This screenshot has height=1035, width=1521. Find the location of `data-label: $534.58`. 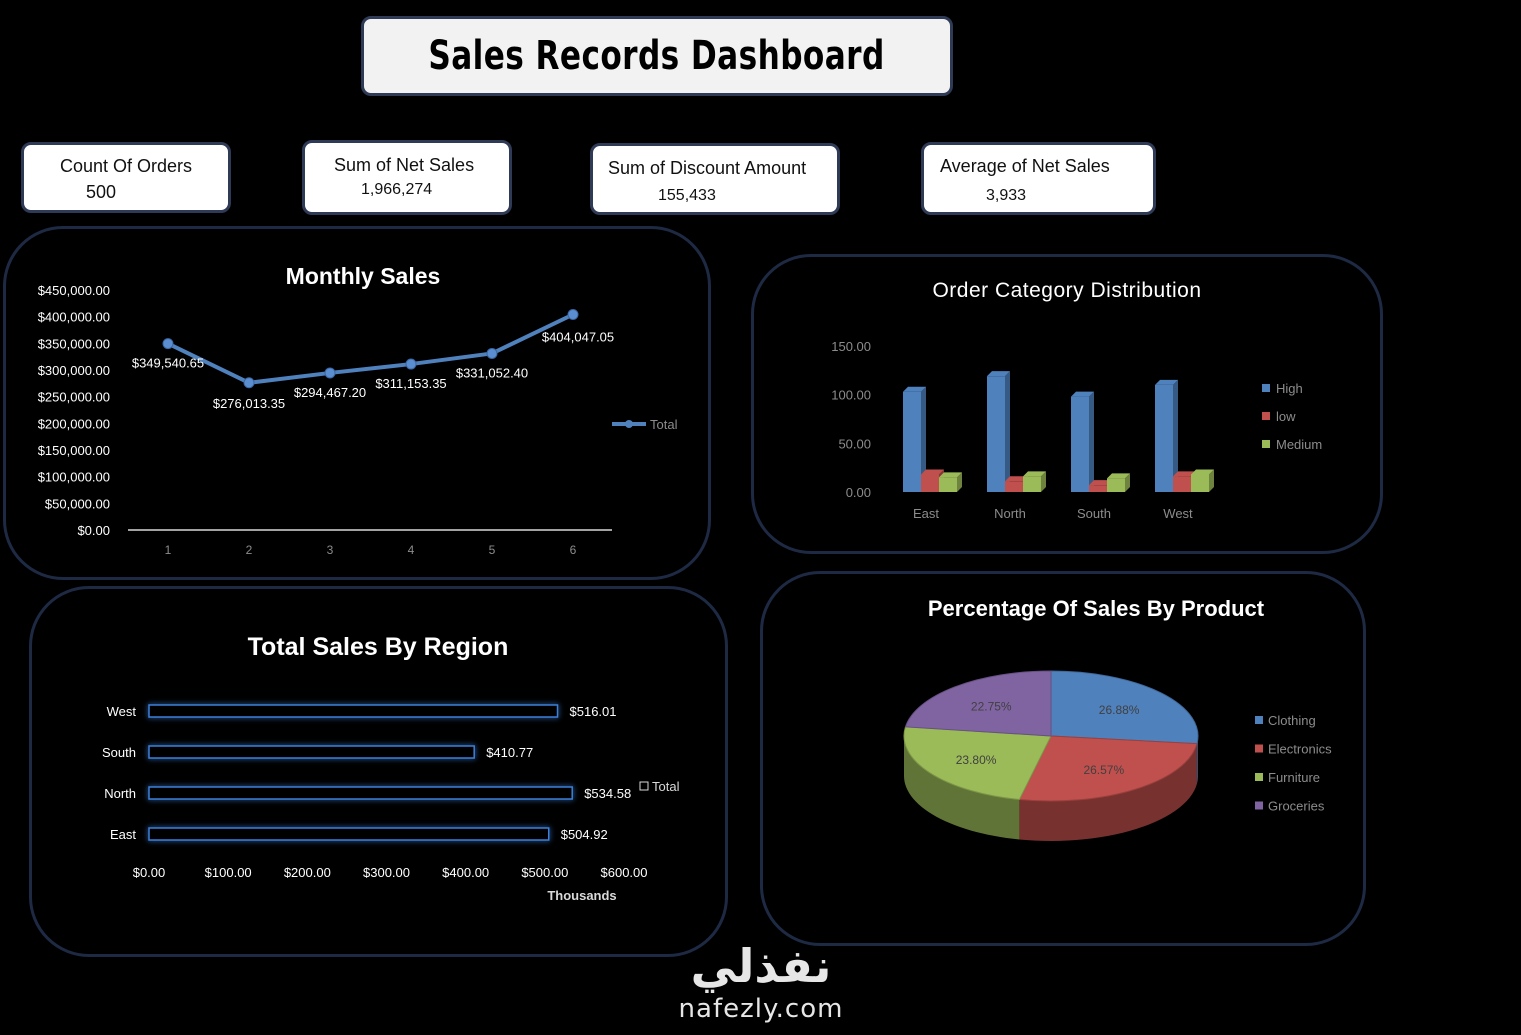

data-label: $534.58 is located at coordinates (607, 793).